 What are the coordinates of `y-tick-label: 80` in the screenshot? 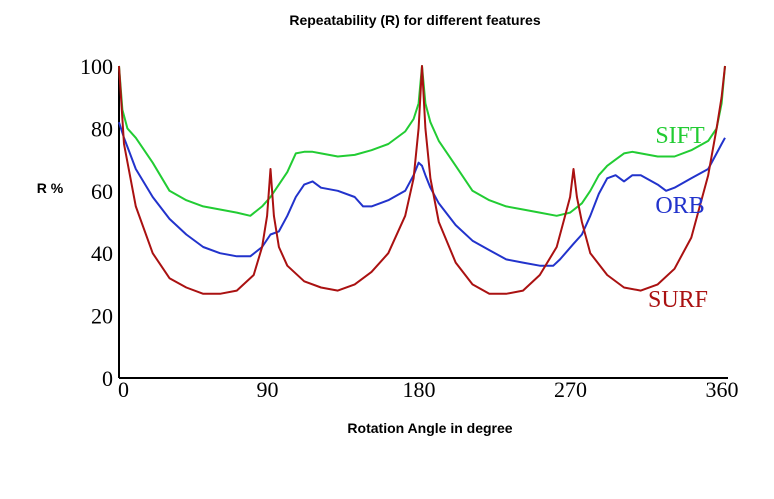 It's located at (102, 128).